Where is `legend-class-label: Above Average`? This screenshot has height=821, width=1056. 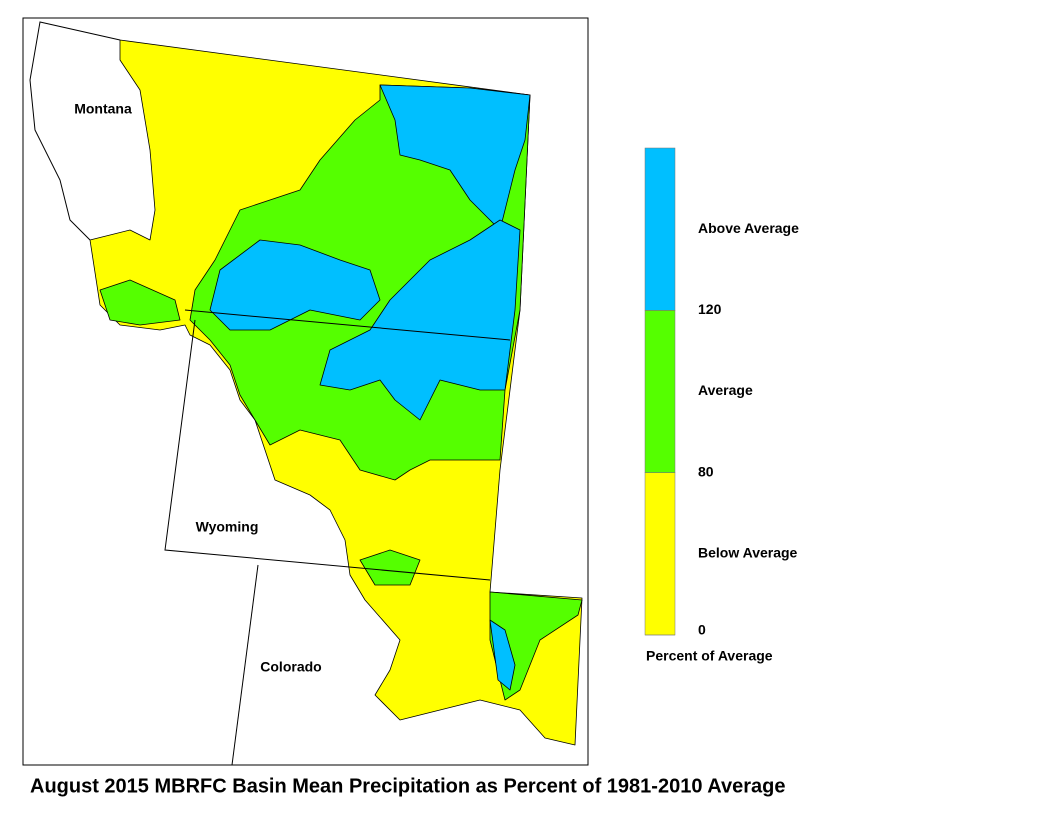 legend-class-label: Above Average is located at coordinates (748, 228).